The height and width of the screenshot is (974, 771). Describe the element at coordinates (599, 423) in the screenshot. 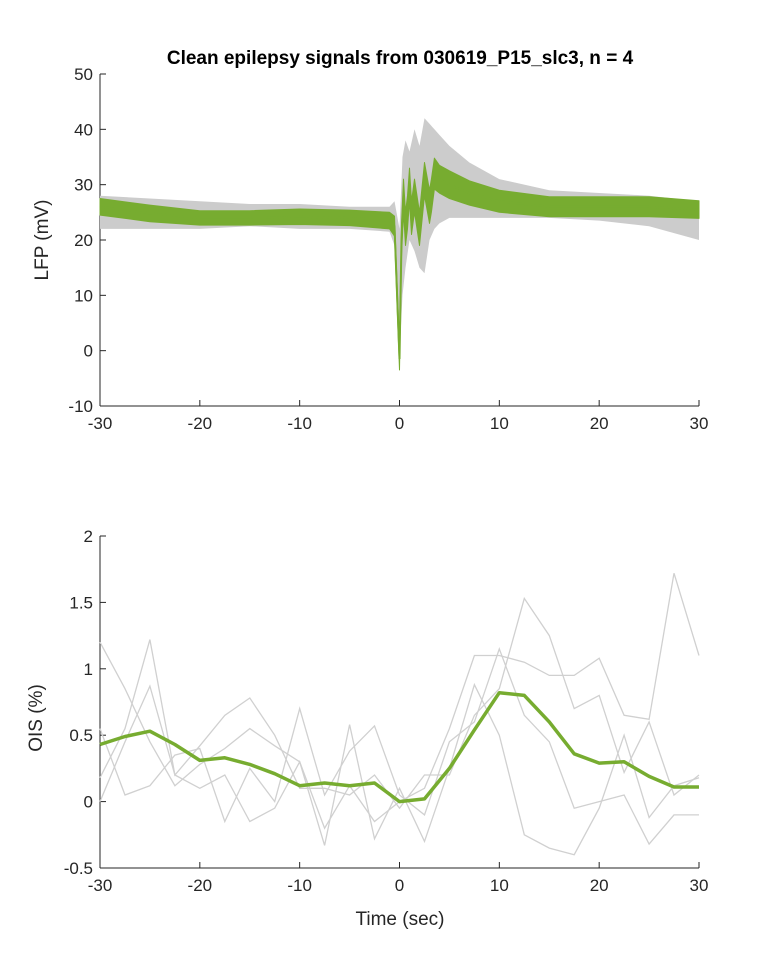

I see `lfp-x-tick-label: 20` at that location.